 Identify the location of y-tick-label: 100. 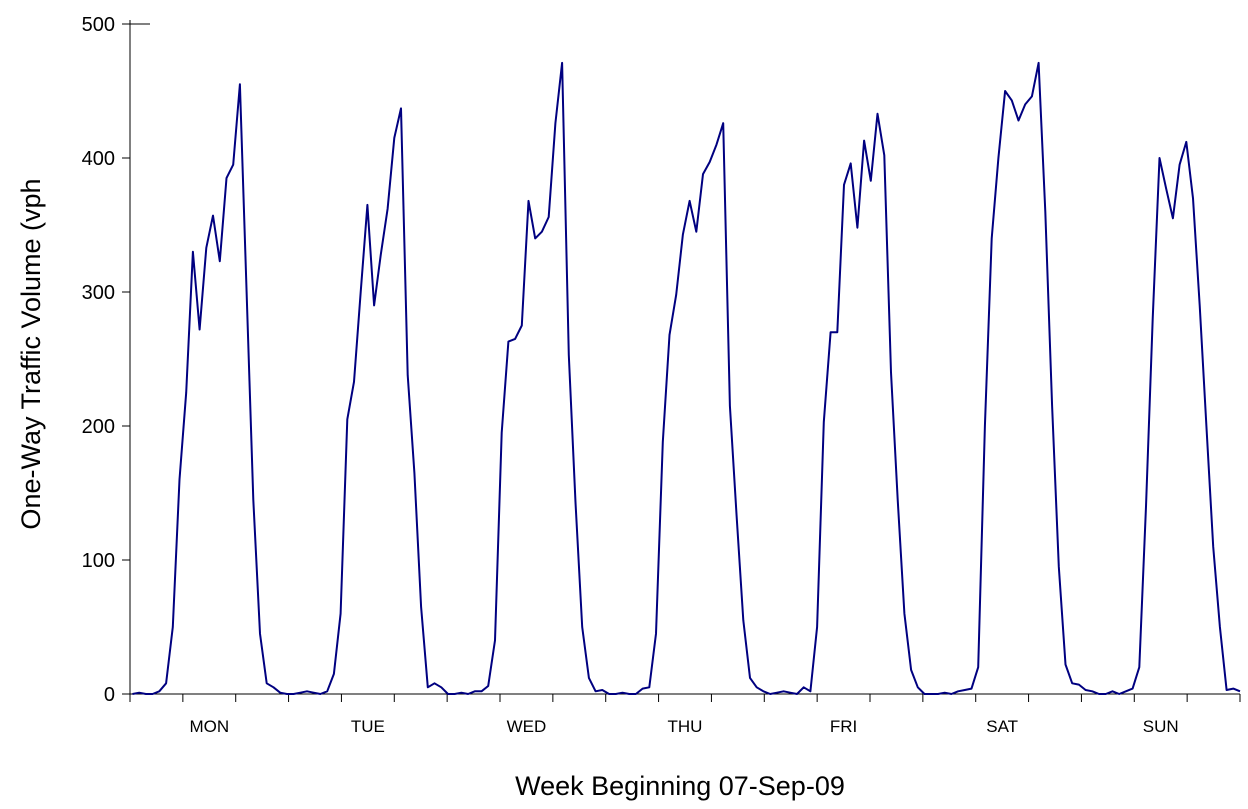
(98, 561).